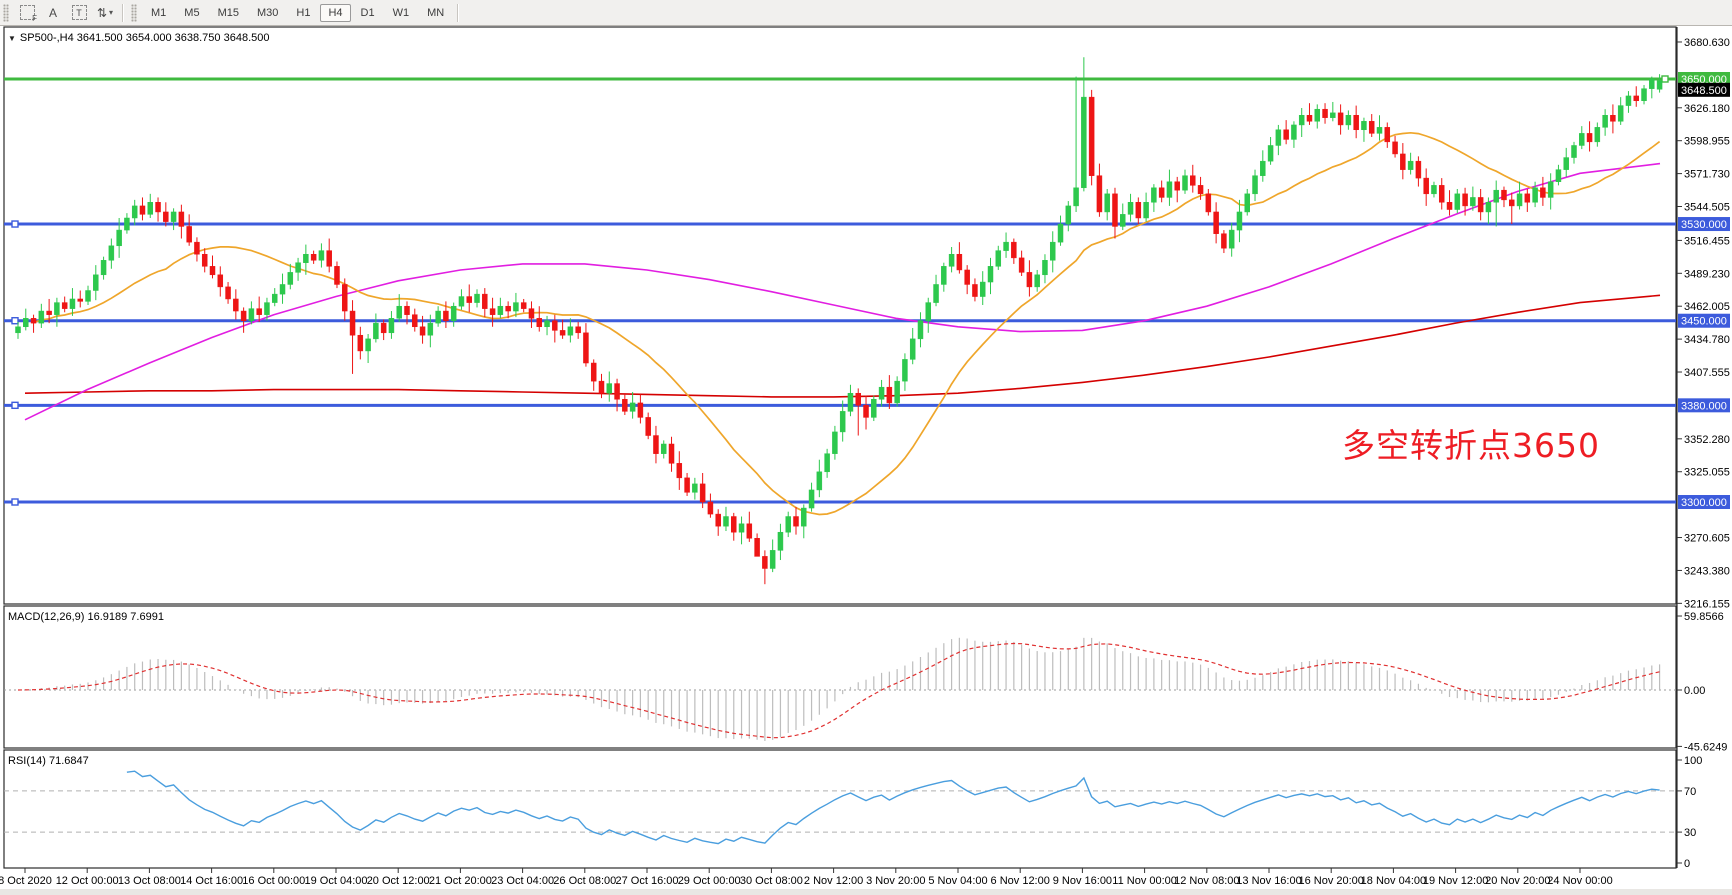 This screenshot has height=895, width=1732. Describe the element at coordinates (1707, 109) in the screenshot. I see `price-tick-label: 3626.180` at that location.